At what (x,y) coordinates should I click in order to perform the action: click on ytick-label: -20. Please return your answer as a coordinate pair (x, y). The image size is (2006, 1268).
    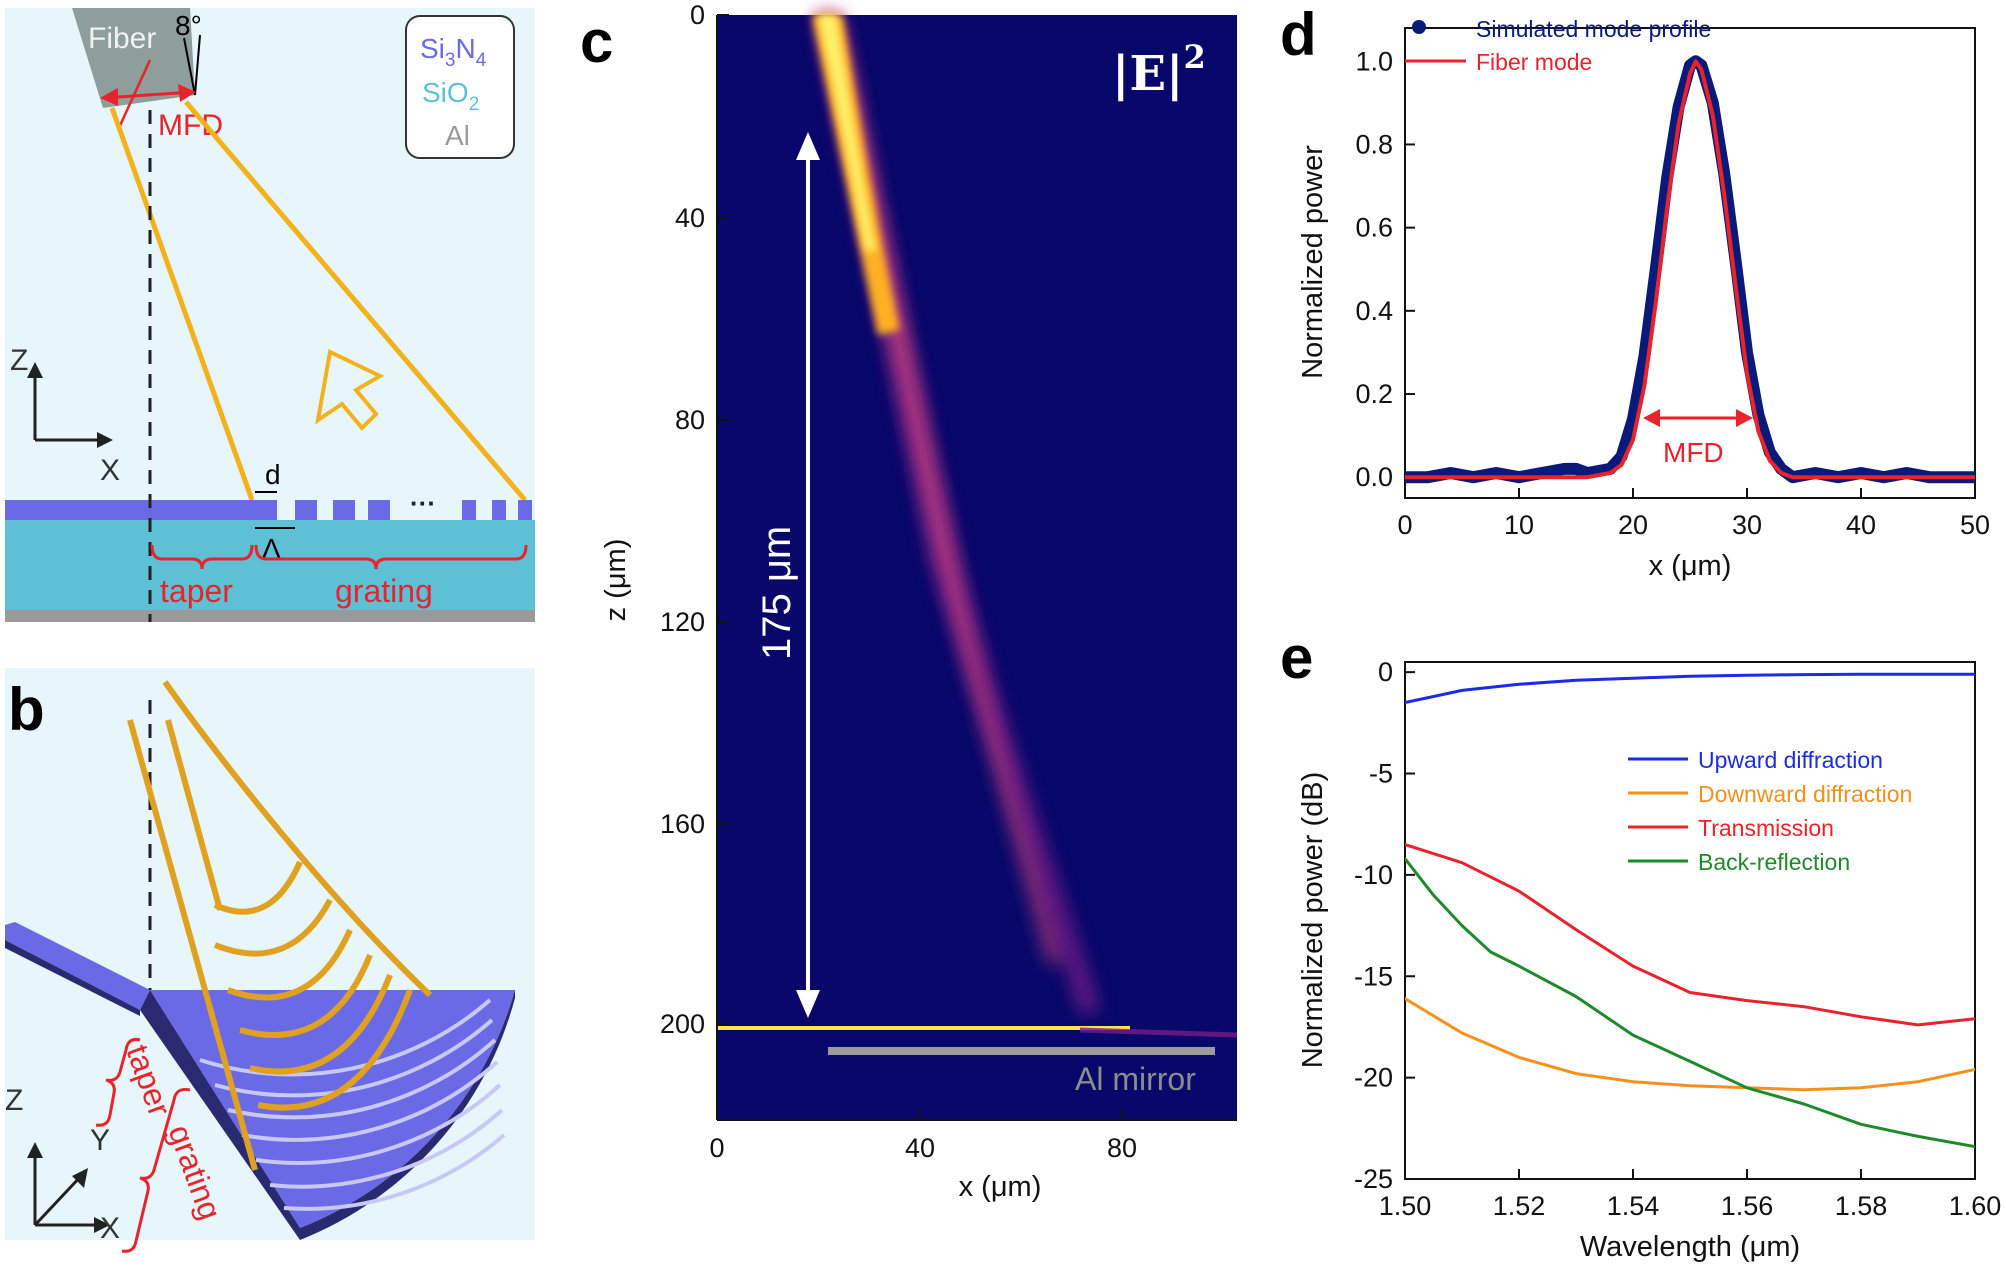
    Looking at the image, I should click on (1373, 1078).